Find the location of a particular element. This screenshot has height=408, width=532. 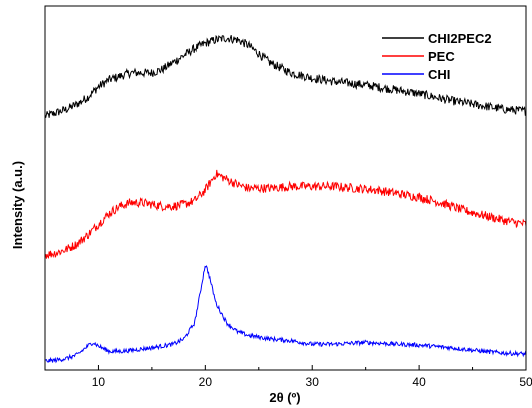

x-tick-label: 50 is located at coordinates (525, 382).